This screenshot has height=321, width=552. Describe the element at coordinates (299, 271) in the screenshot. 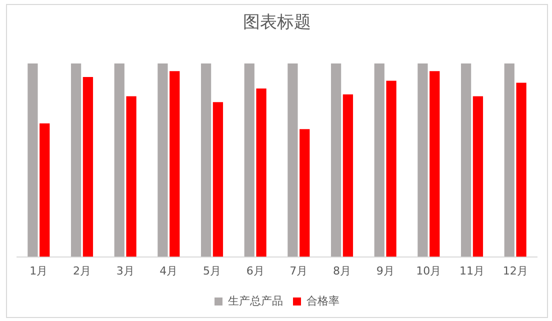

I see `x-tick-label: 7月` at that location.